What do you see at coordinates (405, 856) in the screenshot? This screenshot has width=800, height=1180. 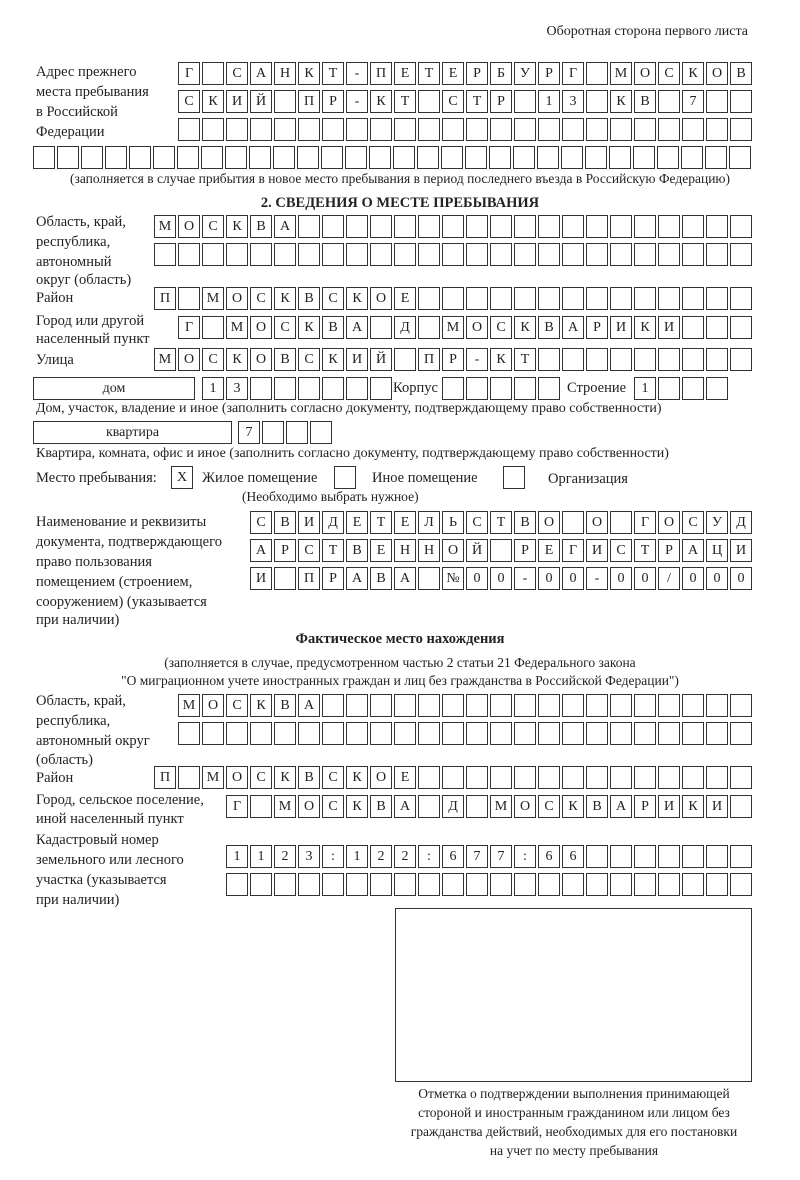 I see `letter-cell: 2` at bounding box center [405, 856].